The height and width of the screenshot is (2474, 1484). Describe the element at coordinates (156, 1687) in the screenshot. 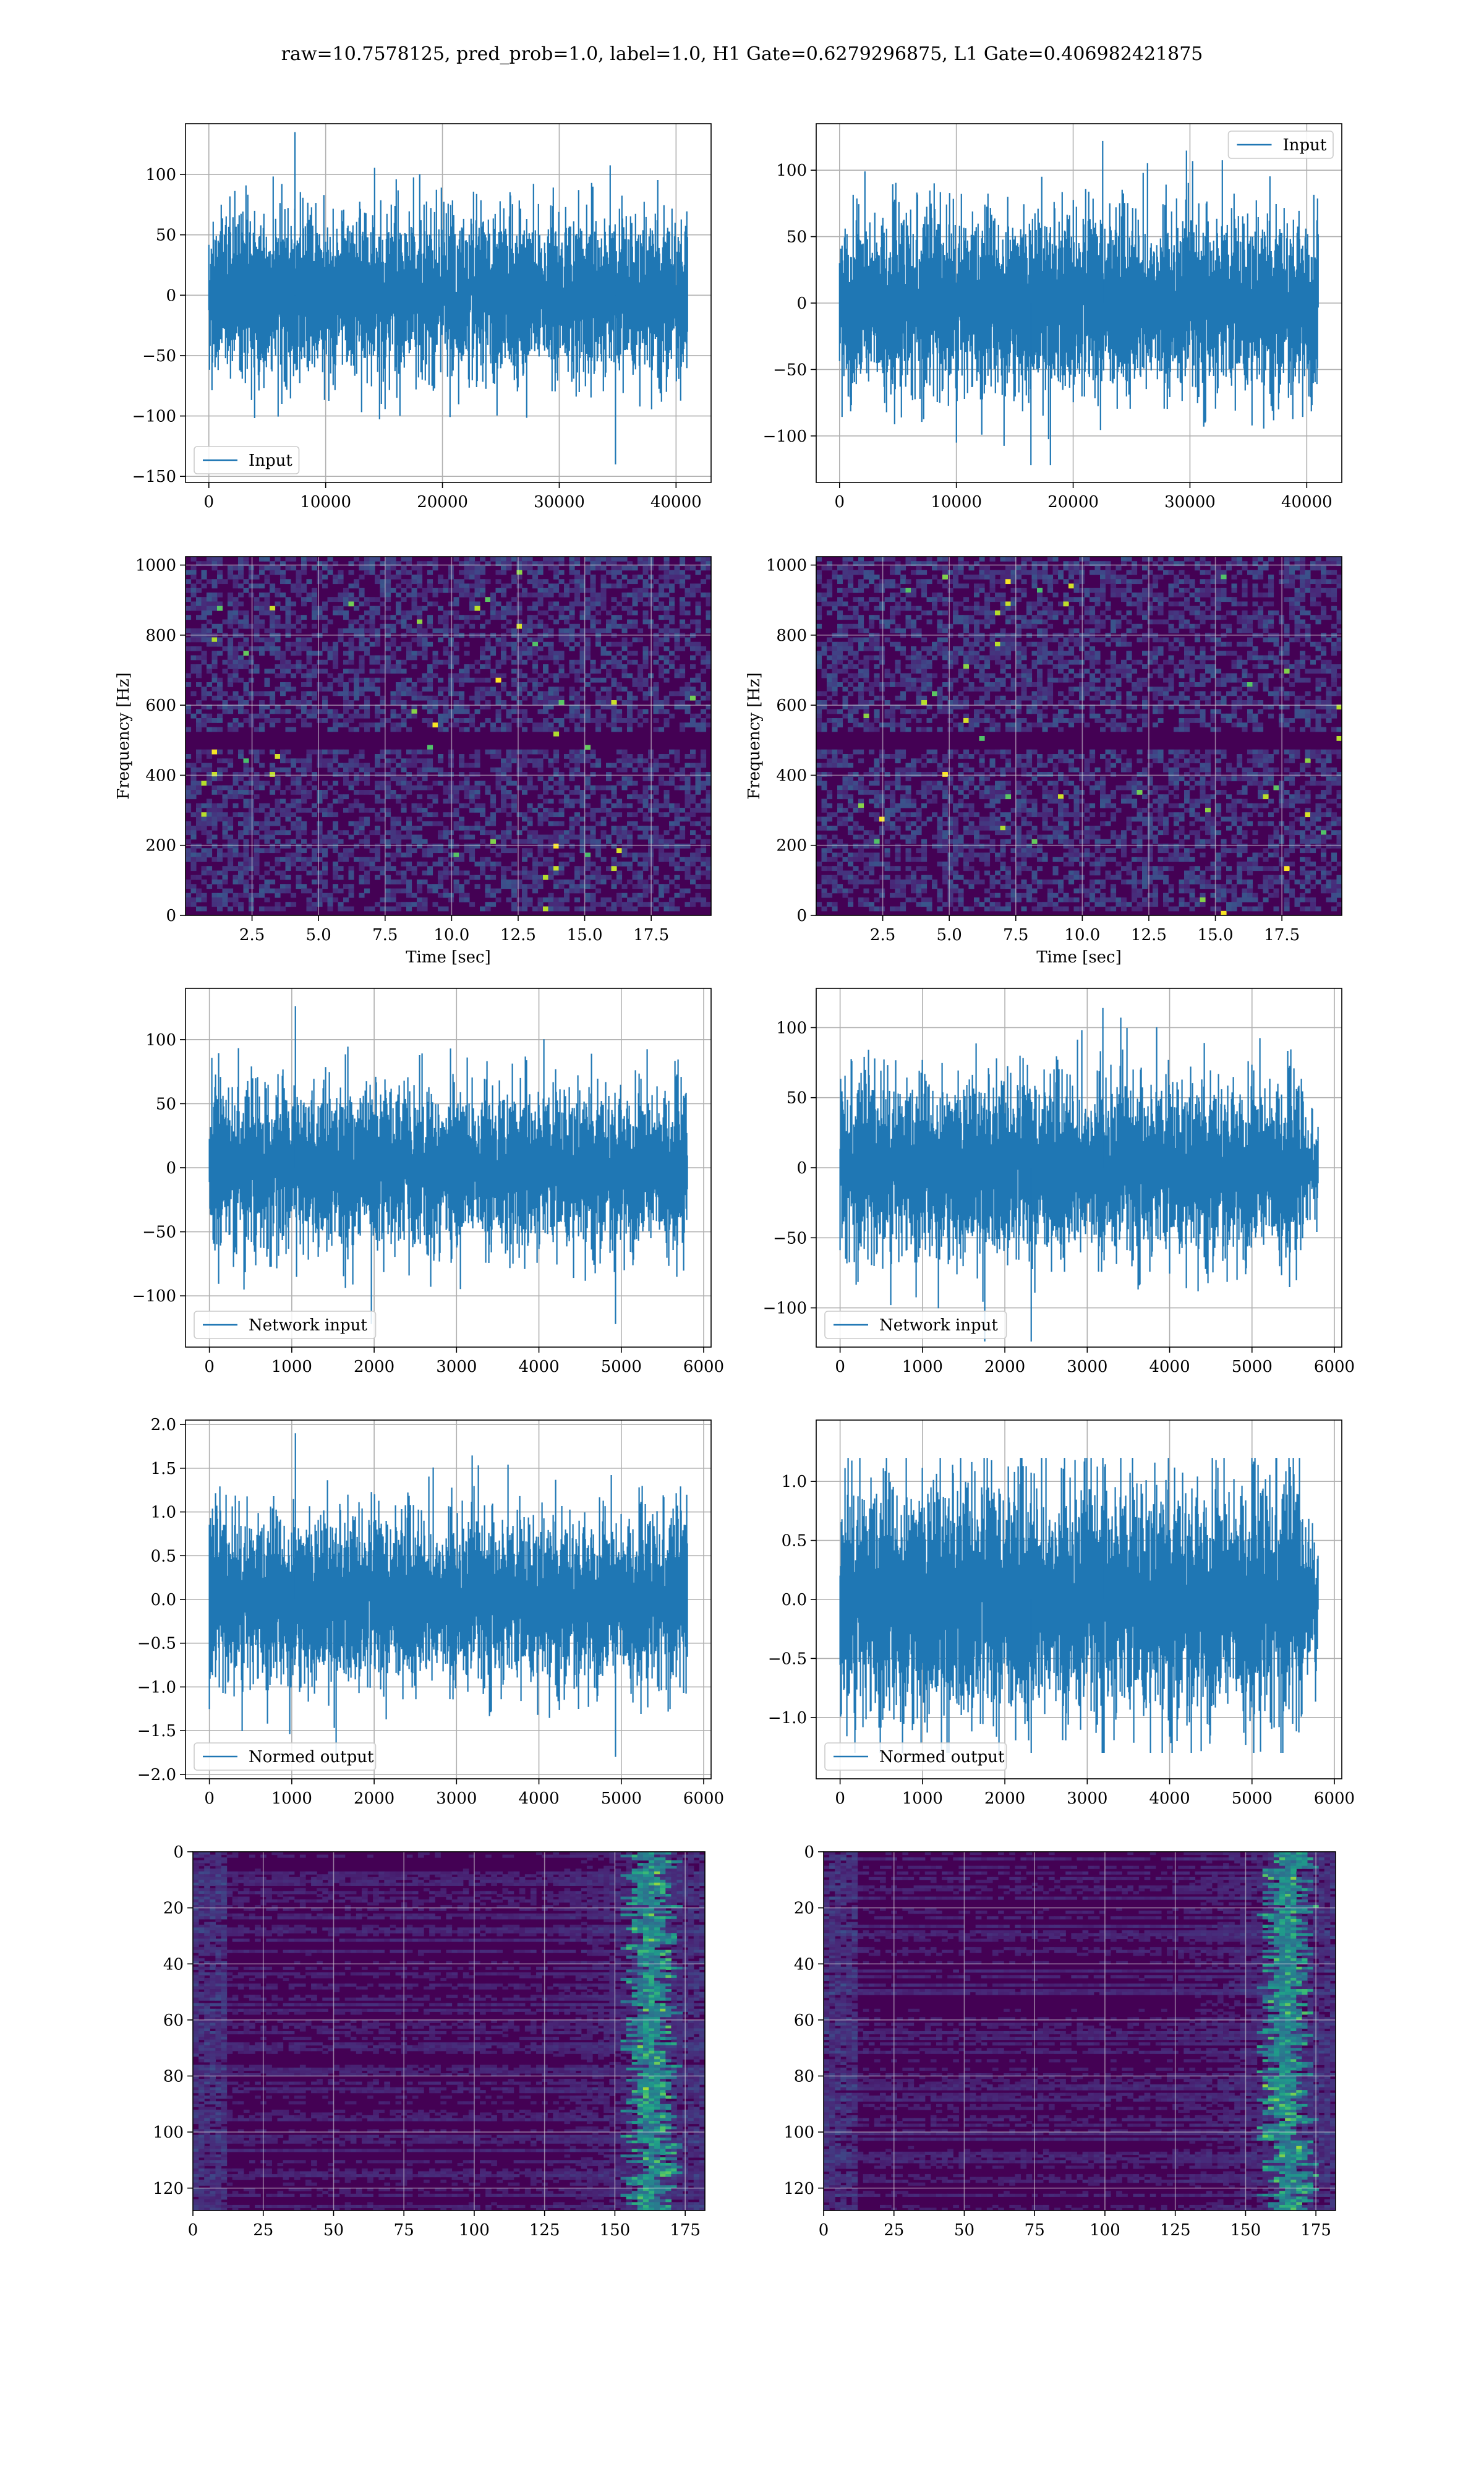

I see `y-tick-label: −1.0` at that location.